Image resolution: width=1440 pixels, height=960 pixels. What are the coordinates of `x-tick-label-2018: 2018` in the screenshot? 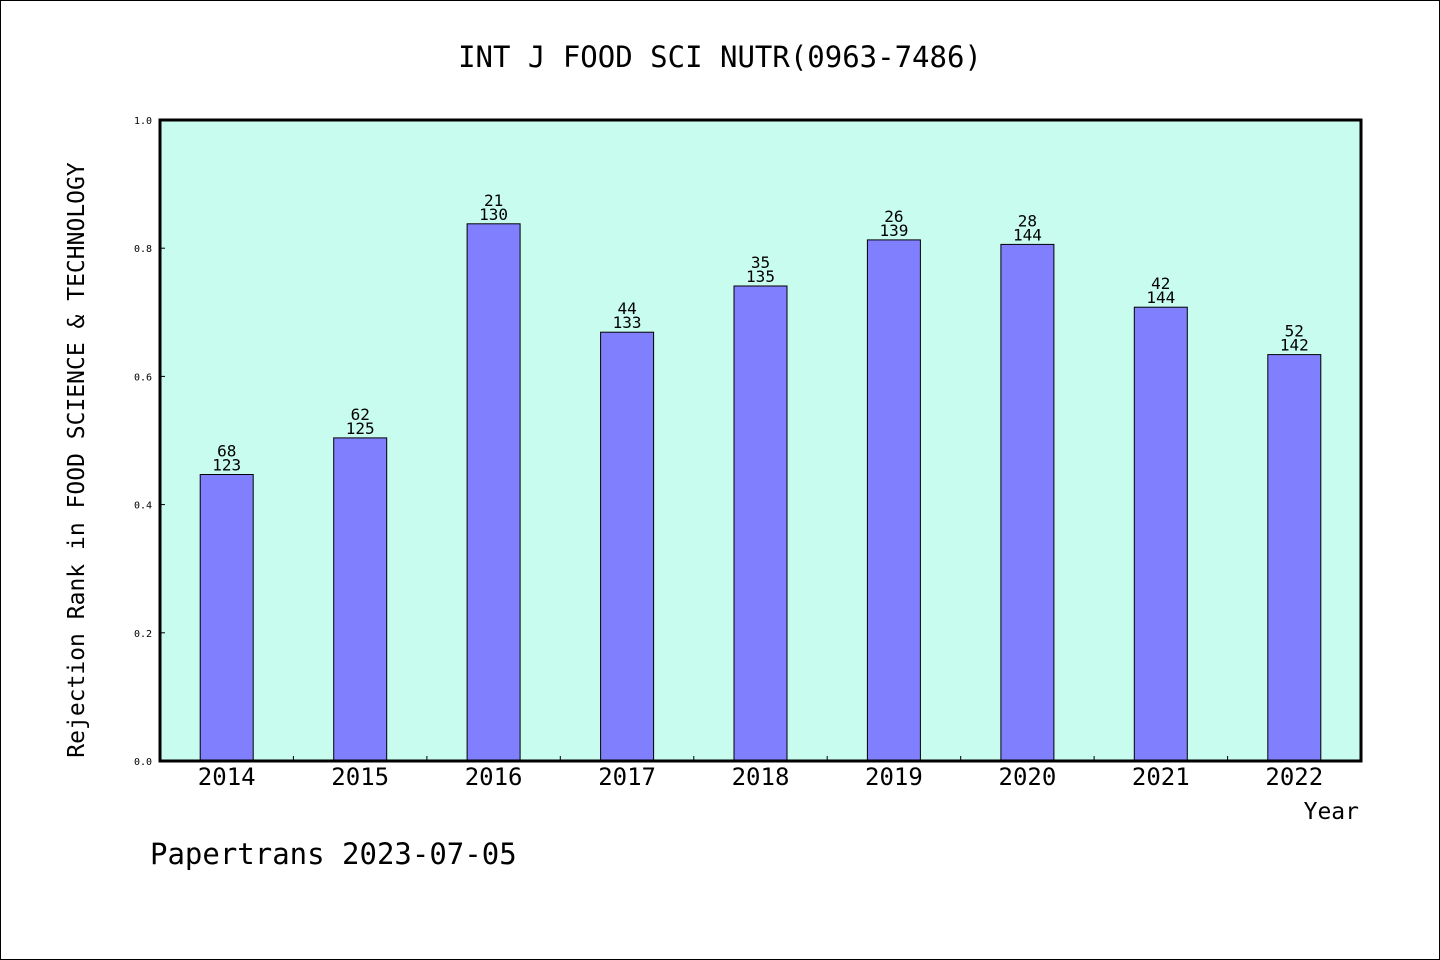 It's located at (761, 777).